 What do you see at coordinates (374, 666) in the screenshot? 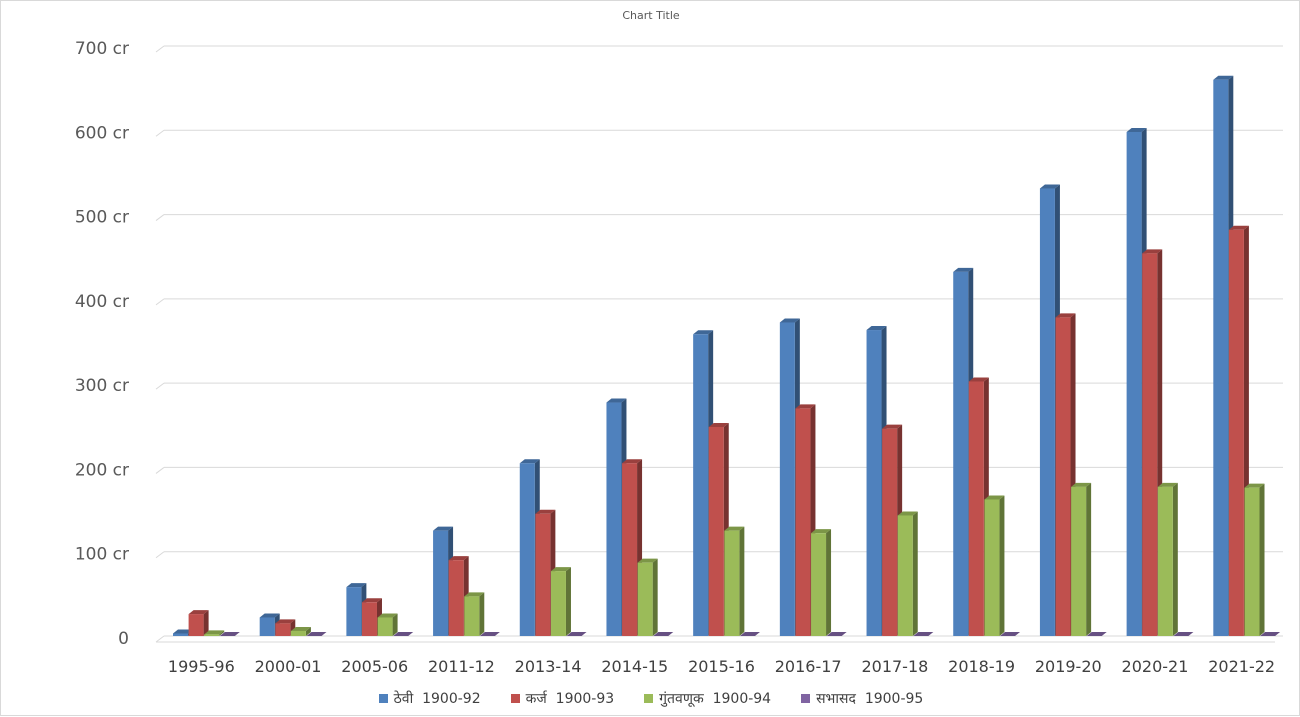
I see `x-tick-label: 2005-06` at bounding box center [374, 666].